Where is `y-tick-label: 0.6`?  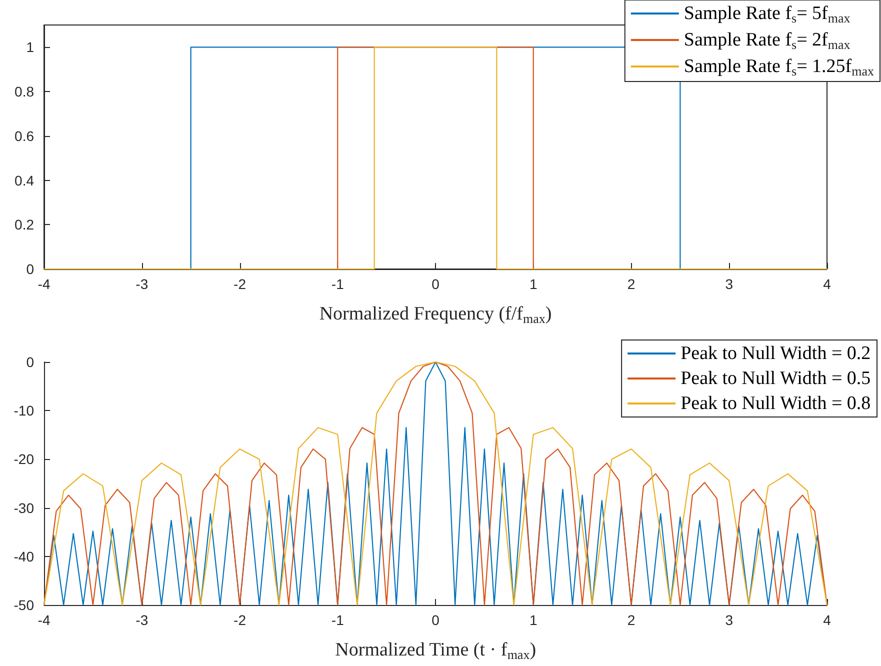 y-tick-label: 0.6 is located at coordinates (24, 136).